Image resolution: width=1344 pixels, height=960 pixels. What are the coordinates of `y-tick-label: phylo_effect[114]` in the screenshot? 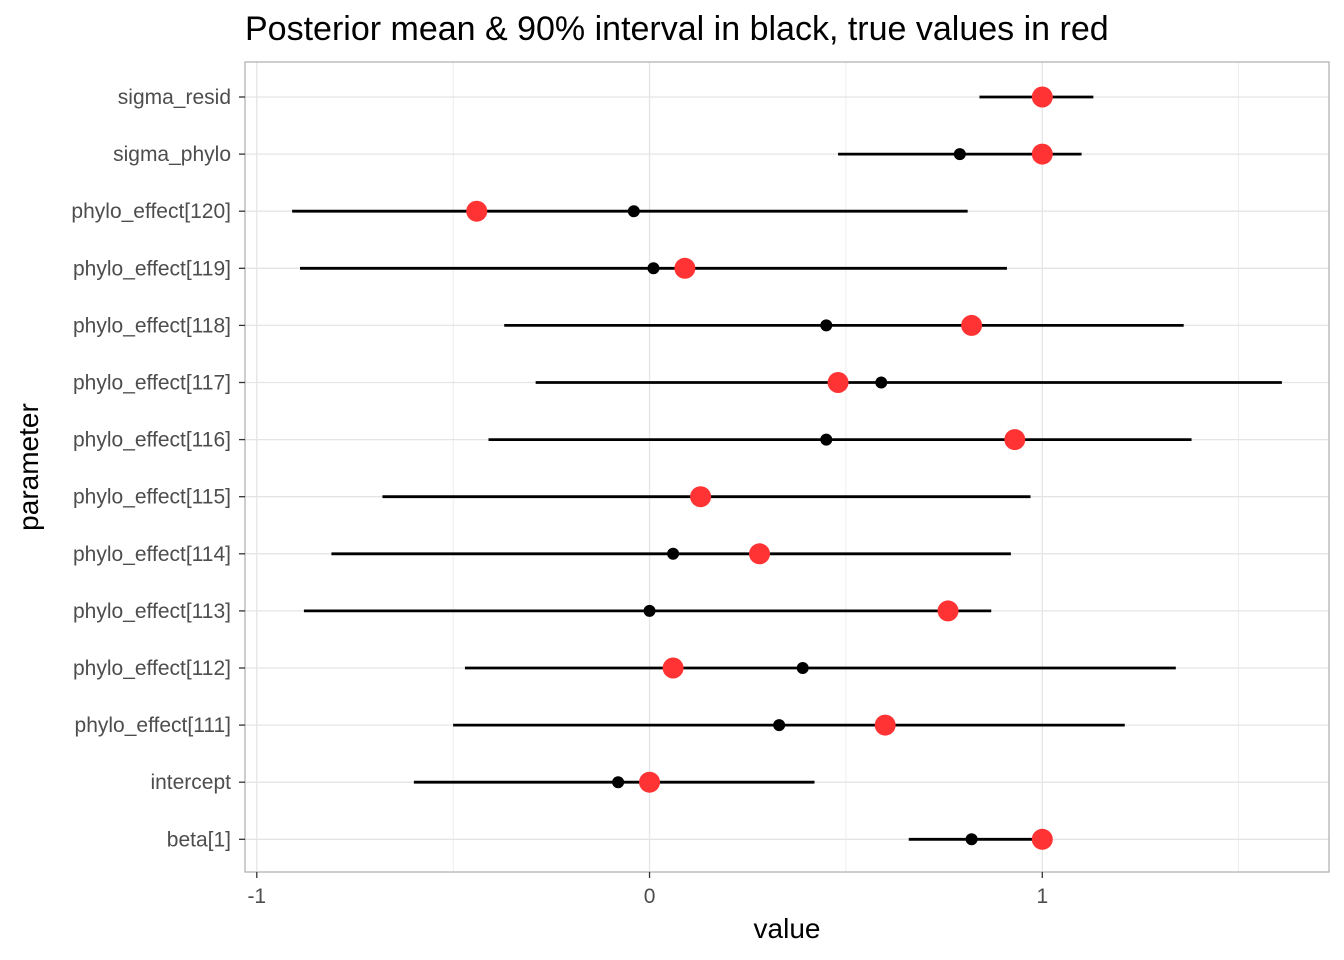 It's located at (152, 554).